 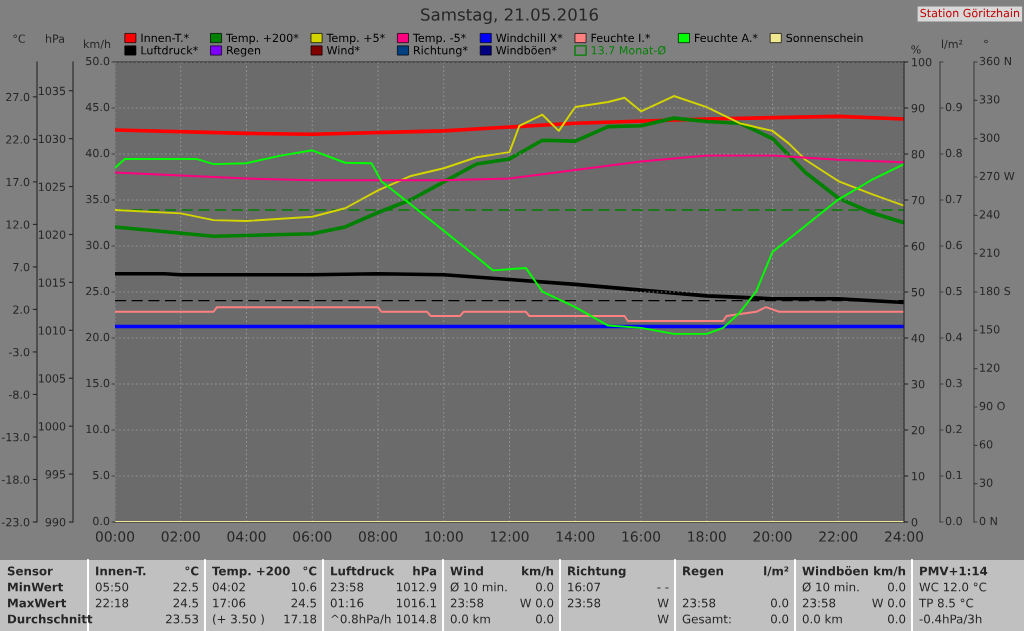 What do you see at coordinates (18, 224) in the screenshot?
I see `y-tick-label: 12.0` at bounding box center [18, 224].